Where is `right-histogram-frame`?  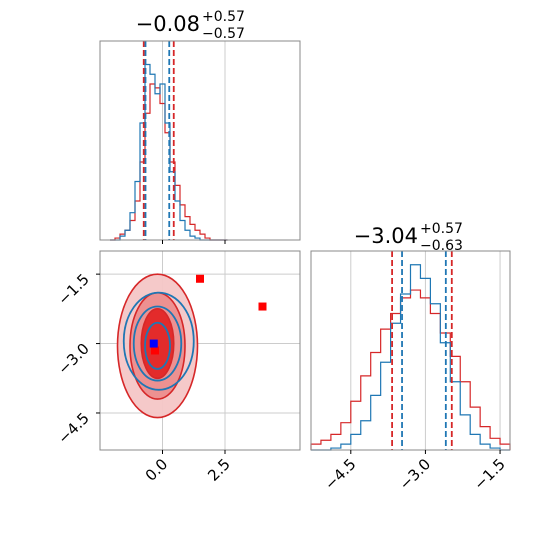
right-histogram-frame is located at coordinates (410, 350).